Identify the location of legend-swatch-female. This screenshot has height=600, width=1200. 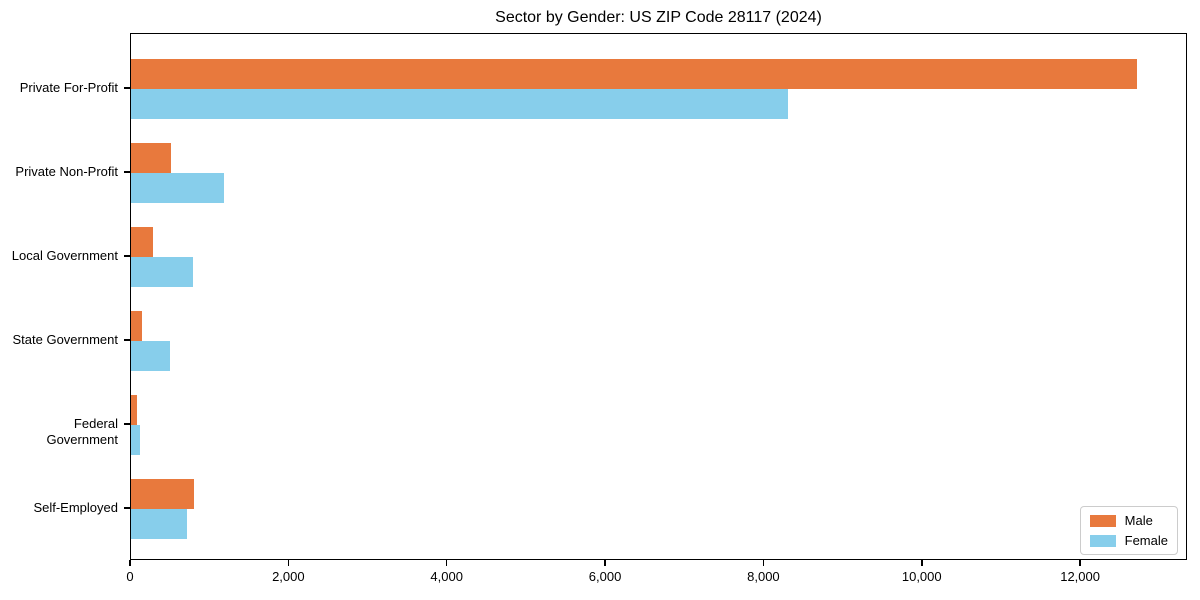
(1102, 540).